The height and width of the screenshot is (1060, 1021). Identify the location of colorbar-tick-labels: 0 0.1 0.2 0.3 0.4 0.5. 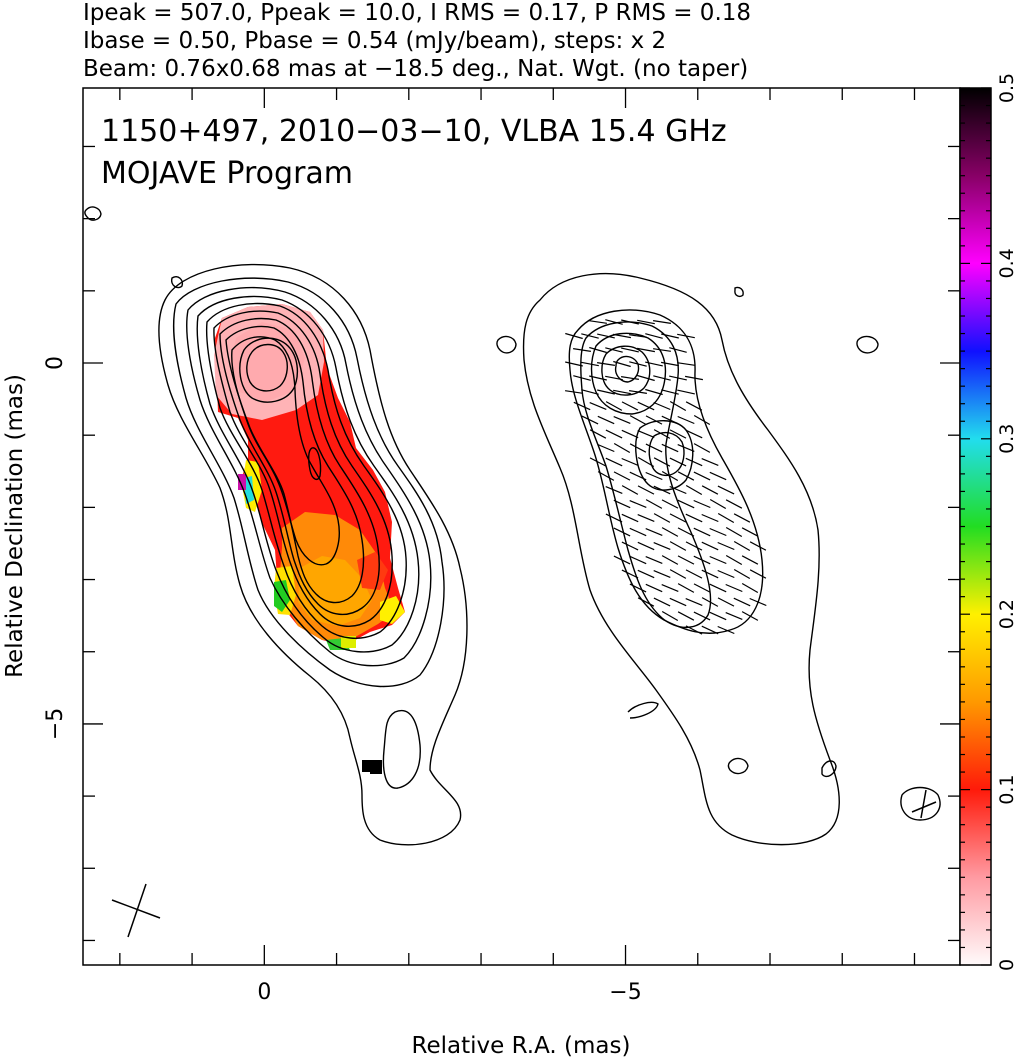
(1007, 522).